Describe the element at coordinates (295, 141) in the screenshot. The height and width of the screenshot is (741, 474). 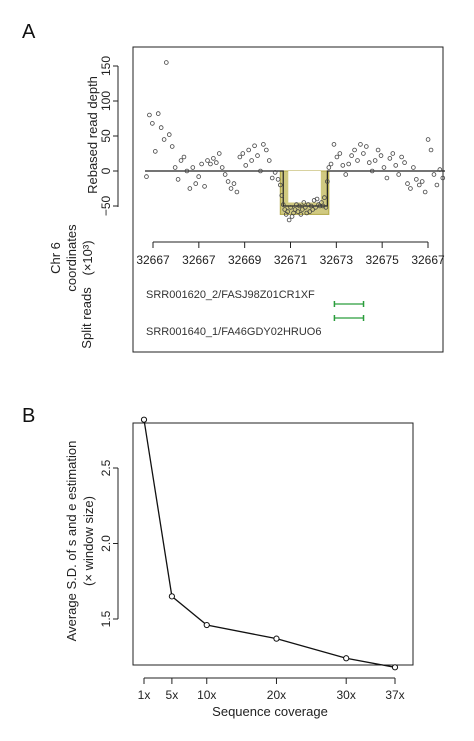
I see `read-depth-points` at that location.